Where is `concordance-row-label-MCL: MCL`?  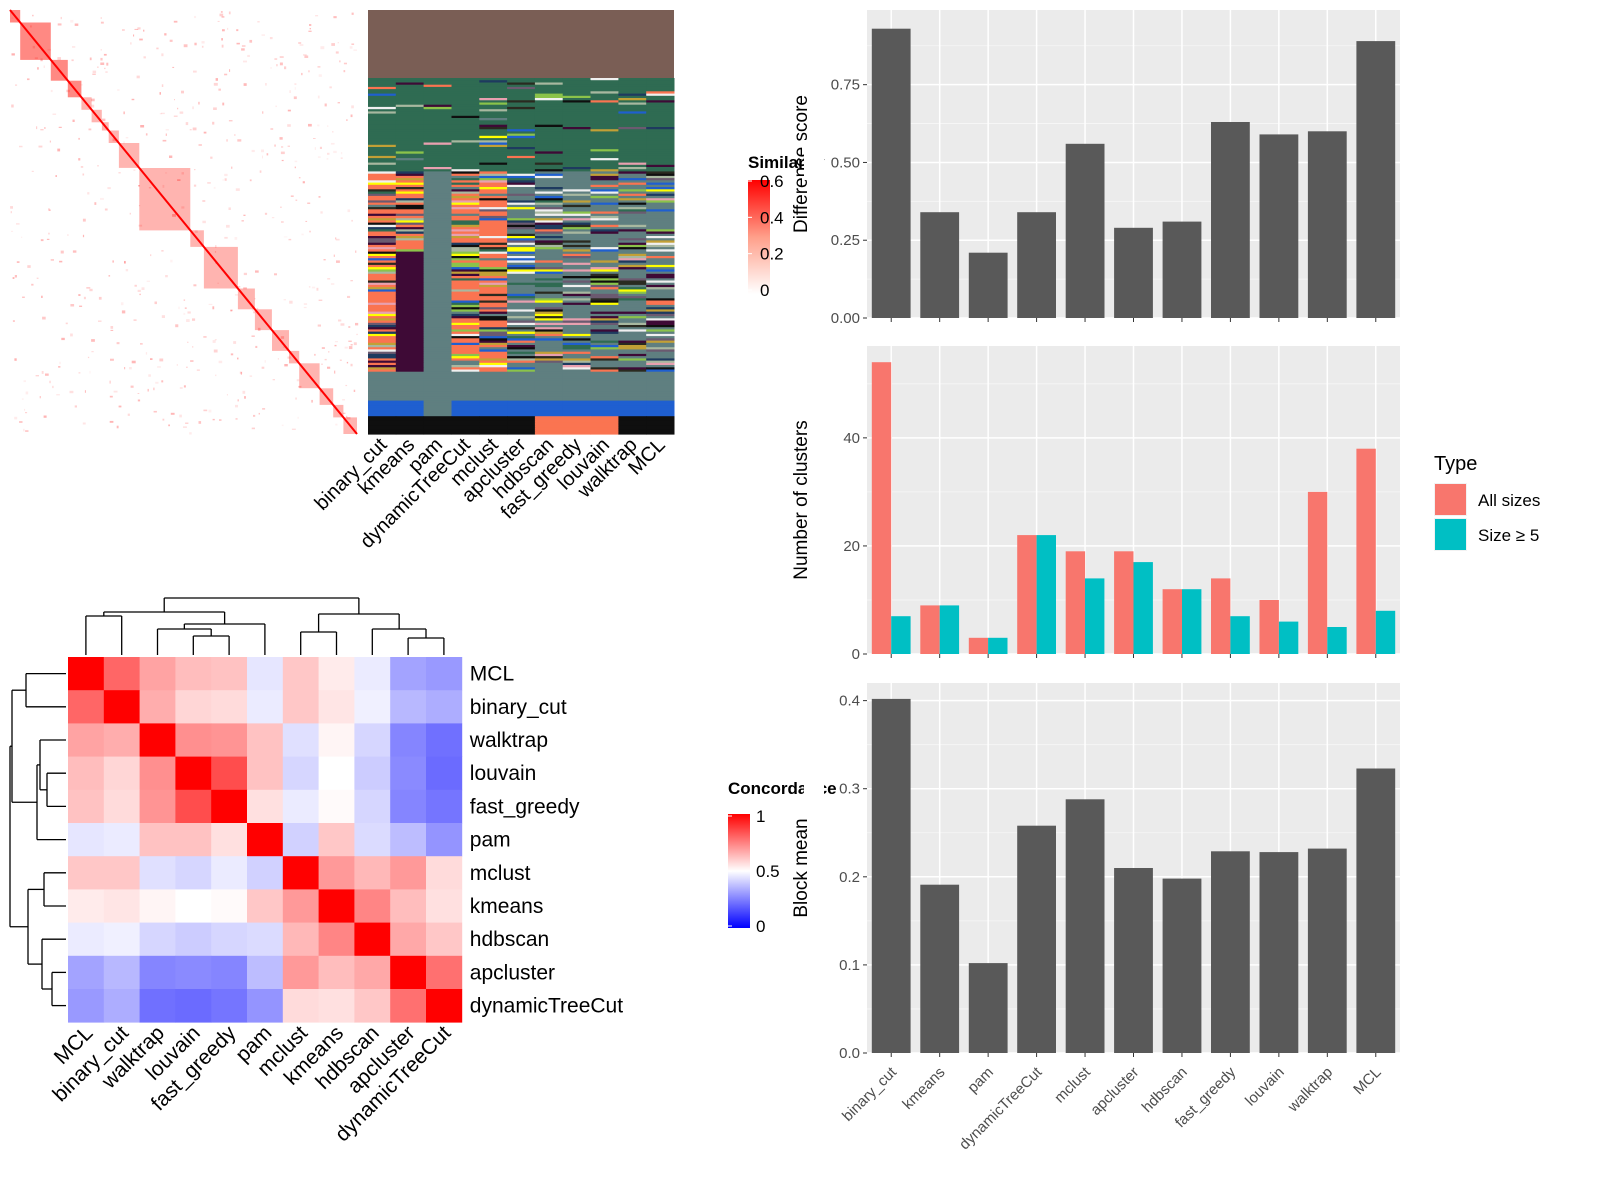
concordance-row-label-MCL: MCL is located at coordinates (492, 674).